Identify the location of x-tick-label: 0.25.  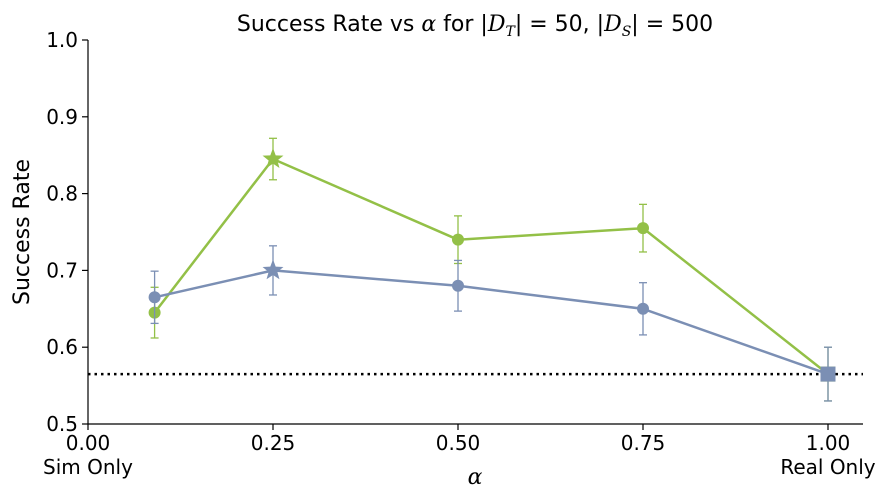
(273, 443).